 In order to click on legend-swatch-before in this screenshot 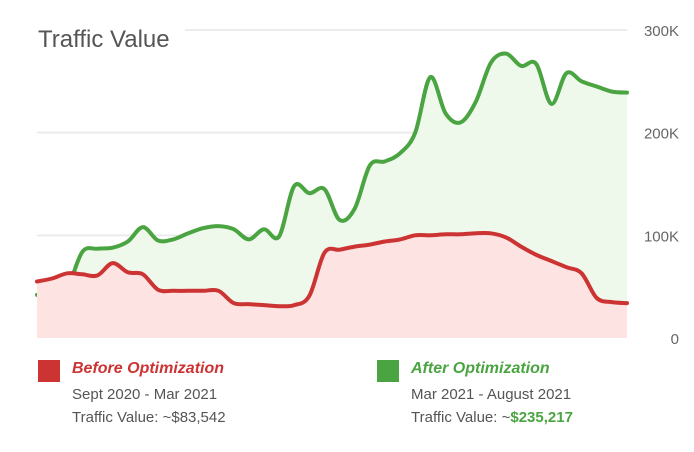, I will do `click(49, 371)`.